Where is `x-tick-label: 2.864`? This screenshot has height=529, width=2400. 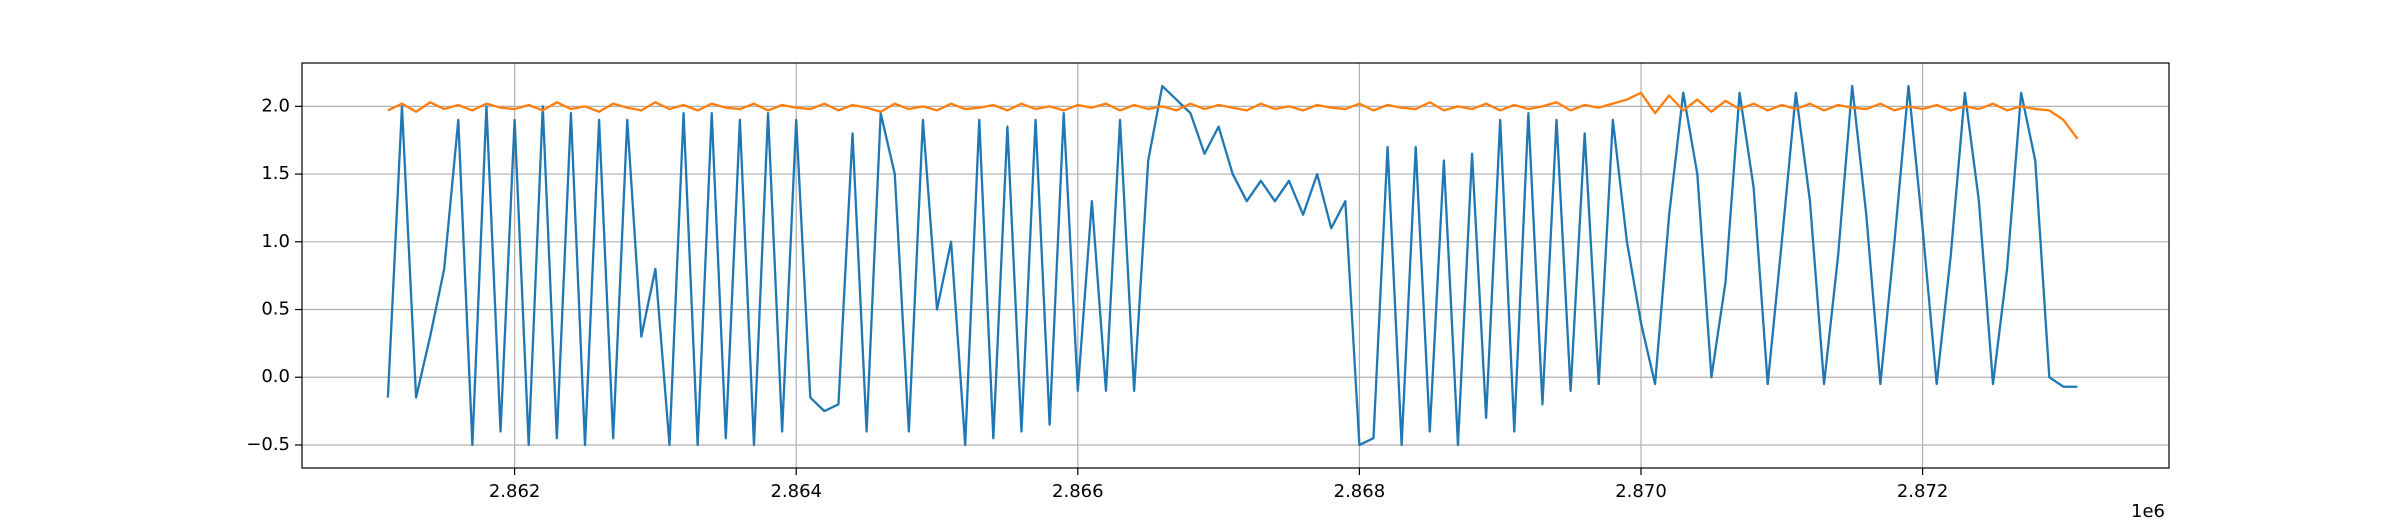 x-tick-label: 2.864 is located at coordinates (796, 491).